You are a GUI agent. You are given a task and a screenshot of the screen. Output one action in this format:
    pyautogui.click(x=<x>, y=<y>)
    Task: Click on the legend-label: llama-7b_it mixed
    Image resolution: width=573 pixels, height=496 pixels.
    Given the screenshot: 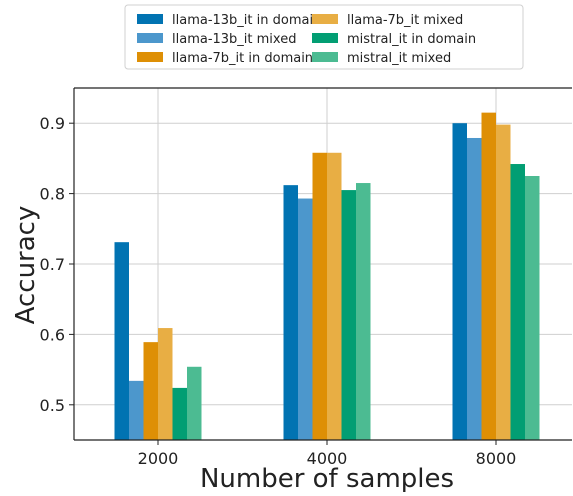 What is the action you would take?
    pyautogui.click(x=405, y=20)
    